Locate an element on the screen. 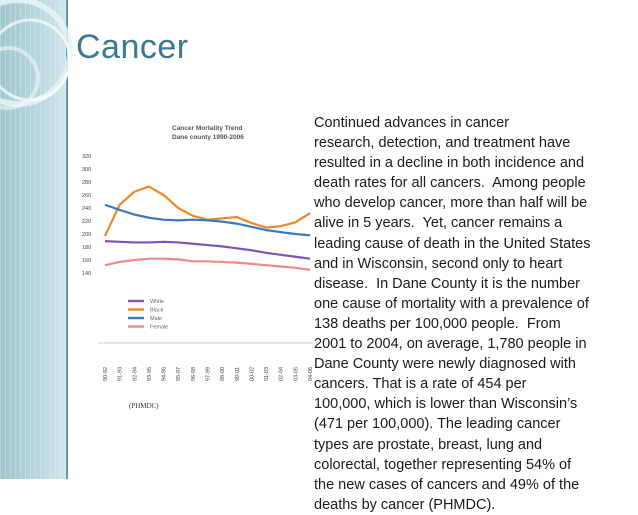 The width and height of the screenshot is (638, 515). y-tick-label: 320 is located at coordinates (86, 157).